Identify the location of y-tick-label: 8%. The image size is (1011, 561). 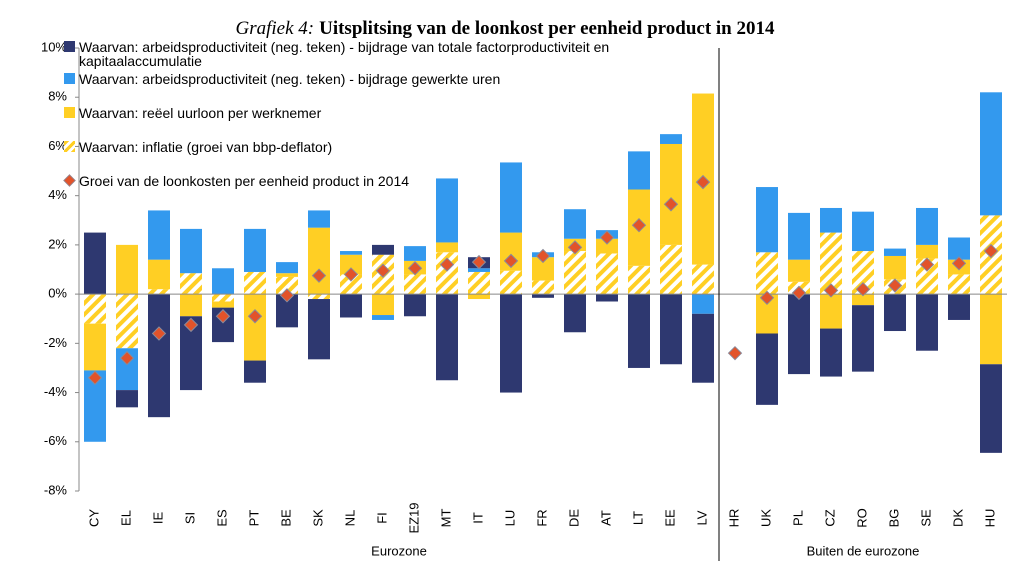
(57, 96).